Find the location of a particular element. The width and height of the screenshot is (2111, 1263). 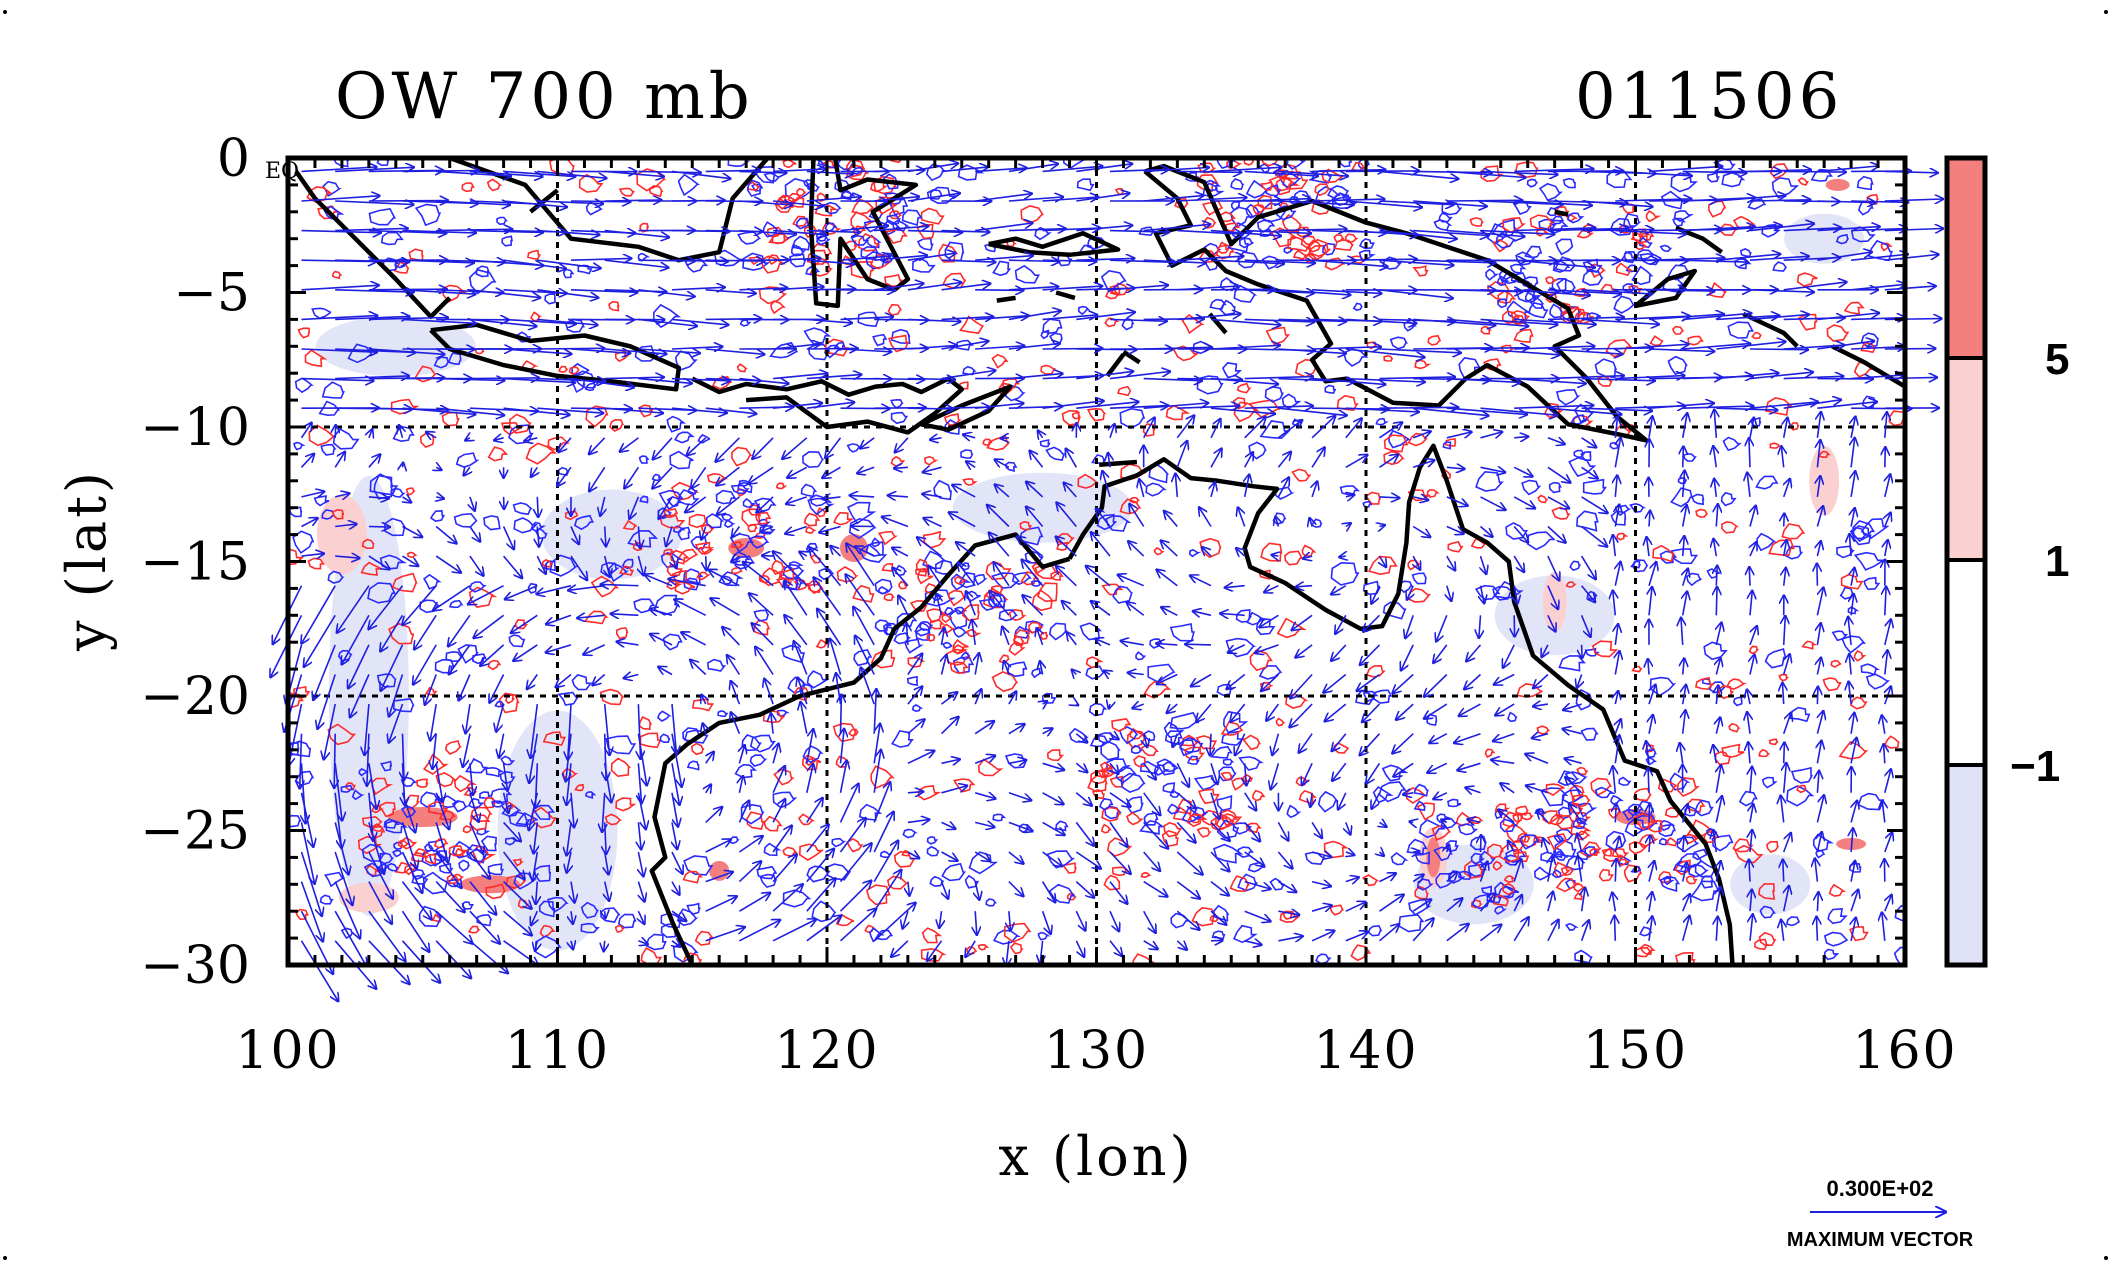

y-tick-label: −30 is located at coordinates (195, 966).